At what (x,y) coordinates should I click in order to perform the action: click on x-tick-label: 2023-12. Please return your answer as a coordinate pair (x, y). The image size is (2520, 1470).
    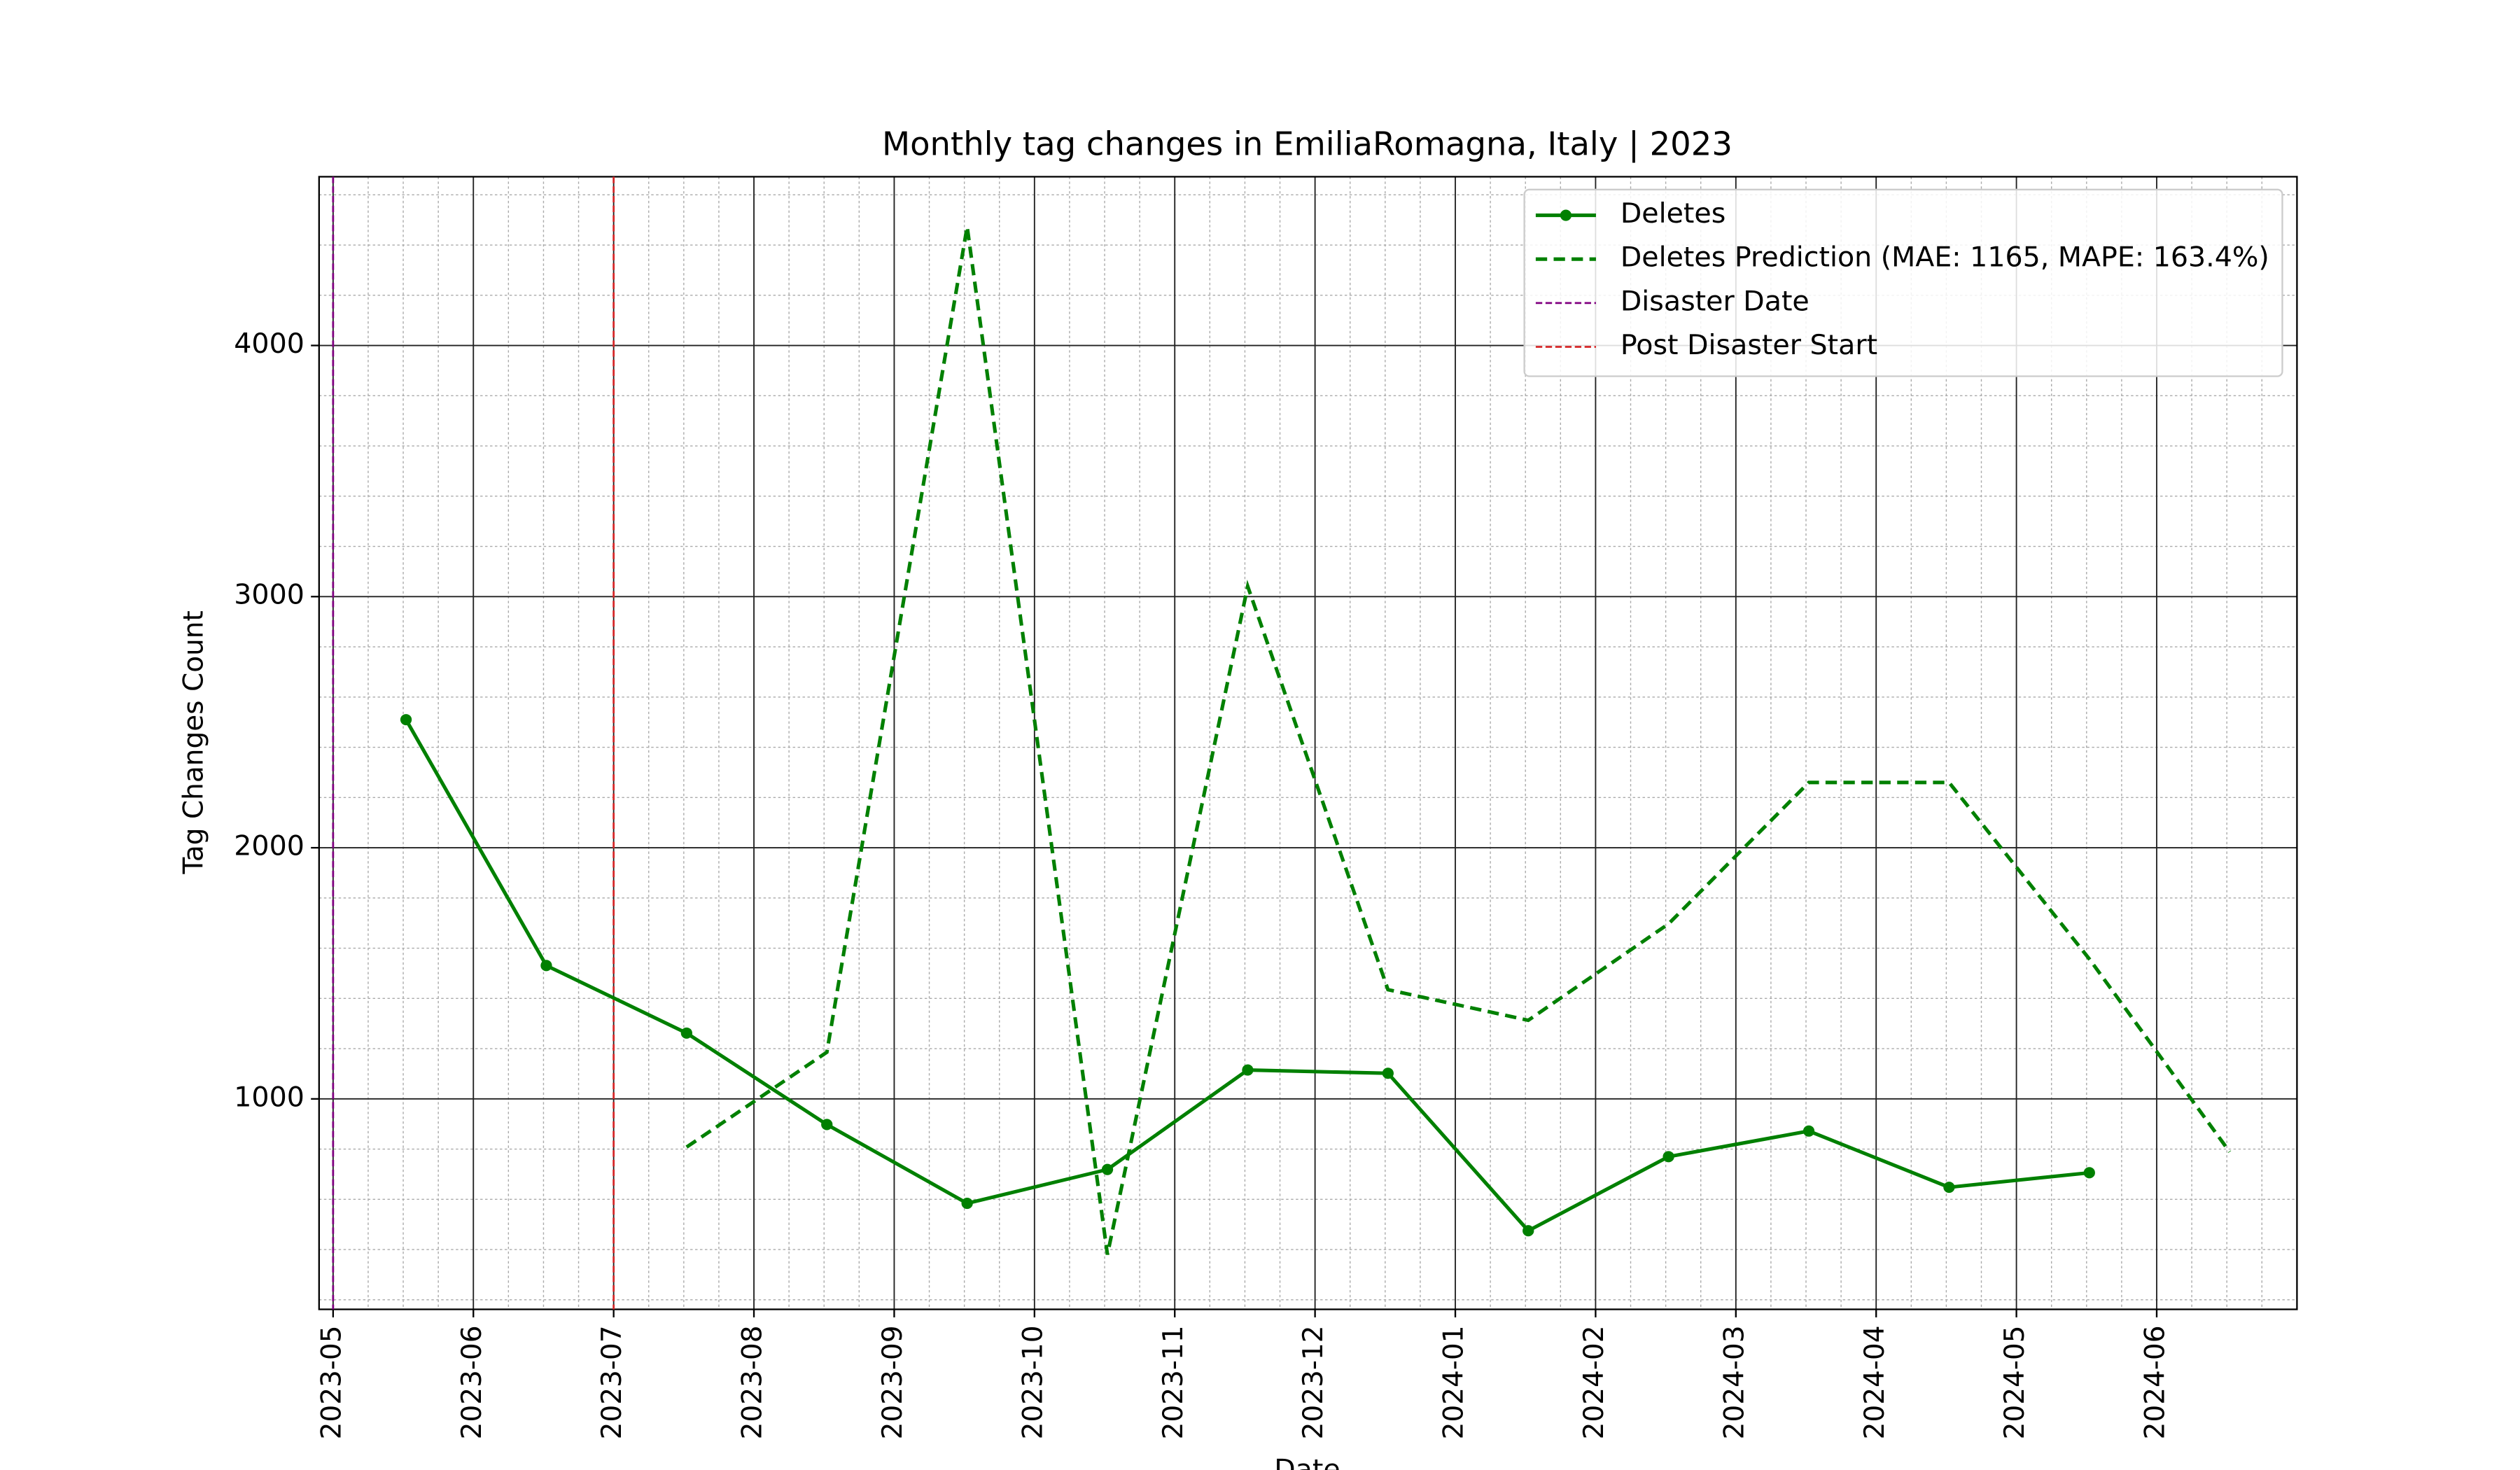
    Looking at the image, I should click on (1313, 1382).